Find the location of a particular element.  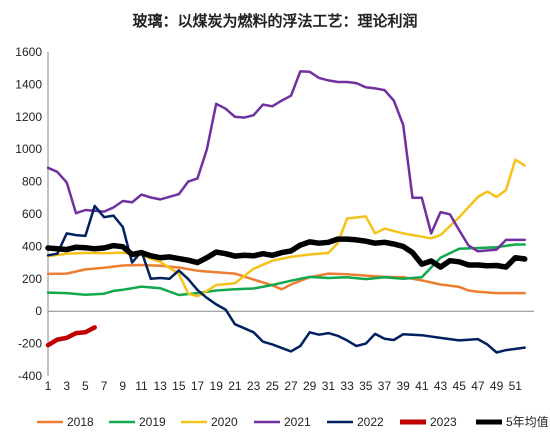

series-line-2018 is located at coordinates (286, 279).